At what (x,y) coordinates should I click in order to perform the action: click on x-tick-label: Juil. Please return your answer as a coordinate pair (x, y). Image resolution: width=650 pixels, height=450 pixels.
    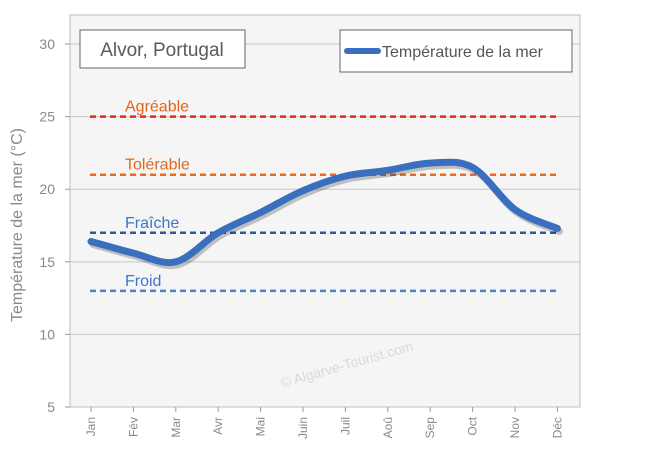
    Looking at the image, I should click on (345, 426).